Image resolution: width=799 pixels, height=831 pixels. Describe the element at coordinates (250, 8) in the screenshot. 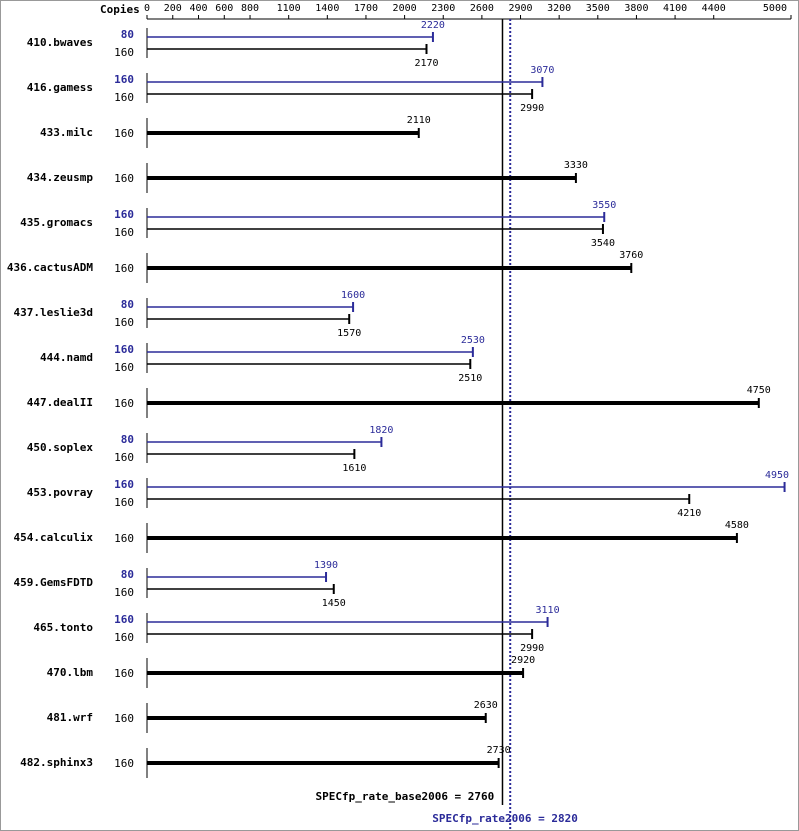

I see `x-tick-label: 800` at that location.